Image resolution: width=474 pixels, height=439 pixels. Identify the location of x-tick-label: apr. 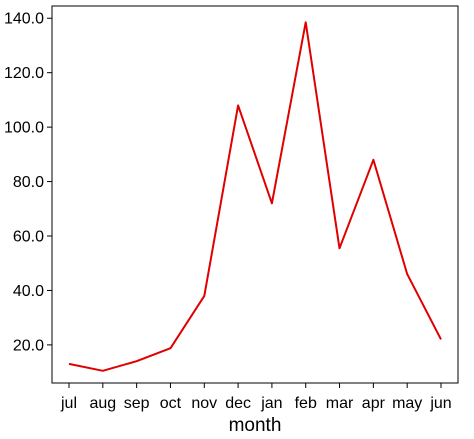
(374, 403).